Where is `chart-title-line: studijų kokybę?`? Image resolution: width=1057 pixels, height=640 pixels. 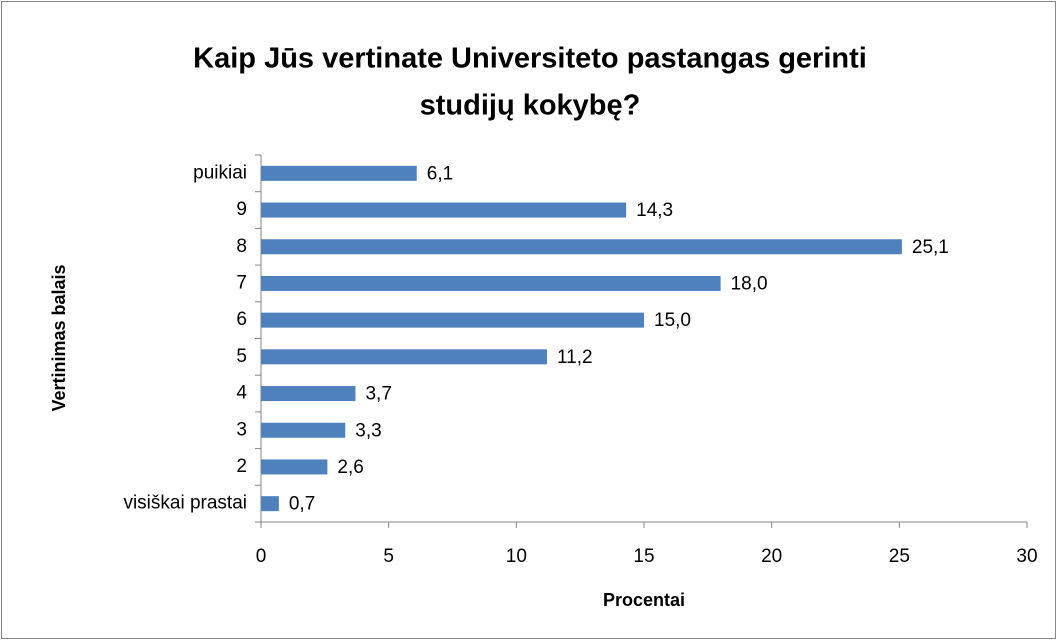 chart-title-line: studijų kokybę? is located at coordinates (530, 106).